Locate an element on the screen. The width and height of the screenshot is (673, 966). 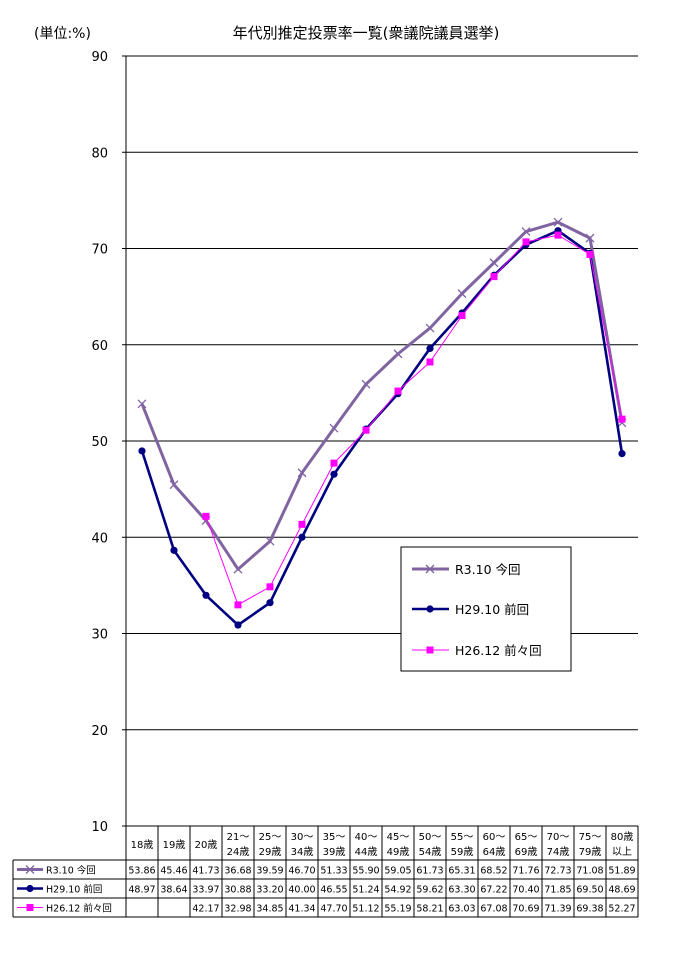
table-cell-value: 33.97 is located at coordinates (205, 890).